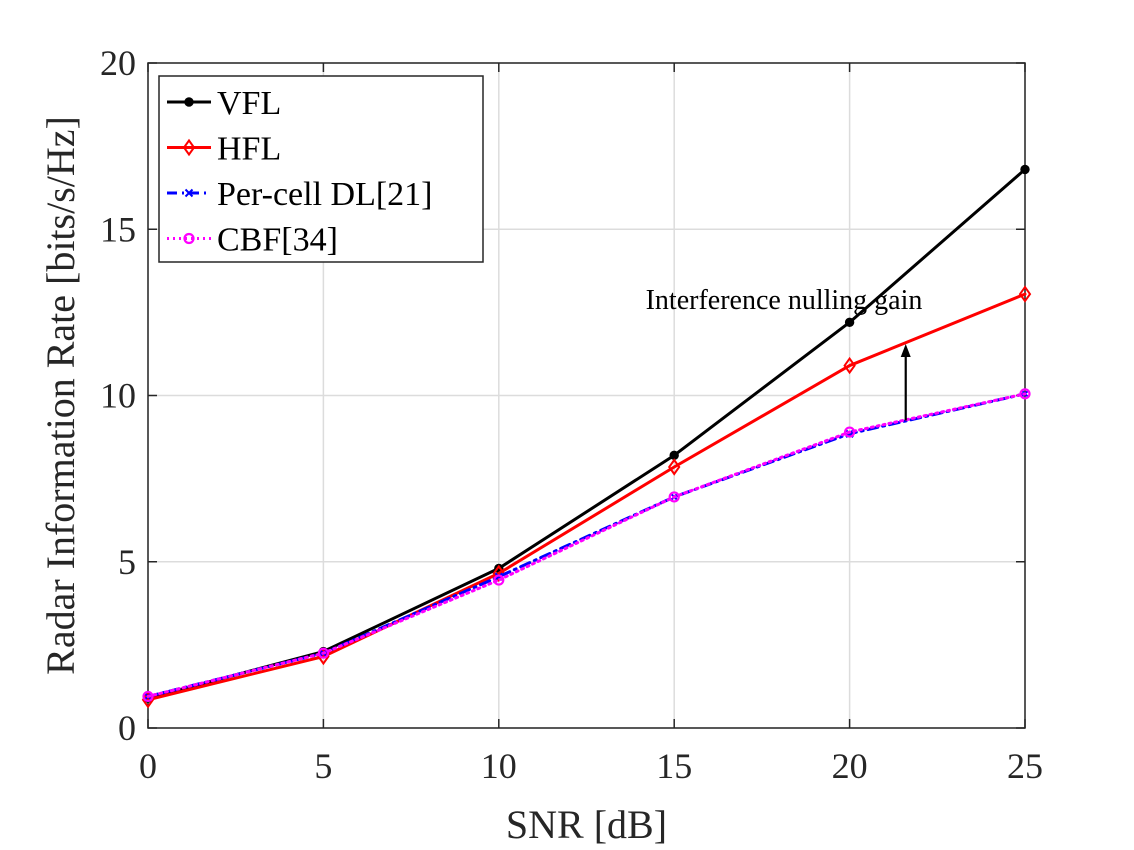 Image resolution: width=1134 pixels, height=850 pixels. Describe the element at coordinates (127, 728) in the screenshot. I see `y-tick-label: 0` at that location.